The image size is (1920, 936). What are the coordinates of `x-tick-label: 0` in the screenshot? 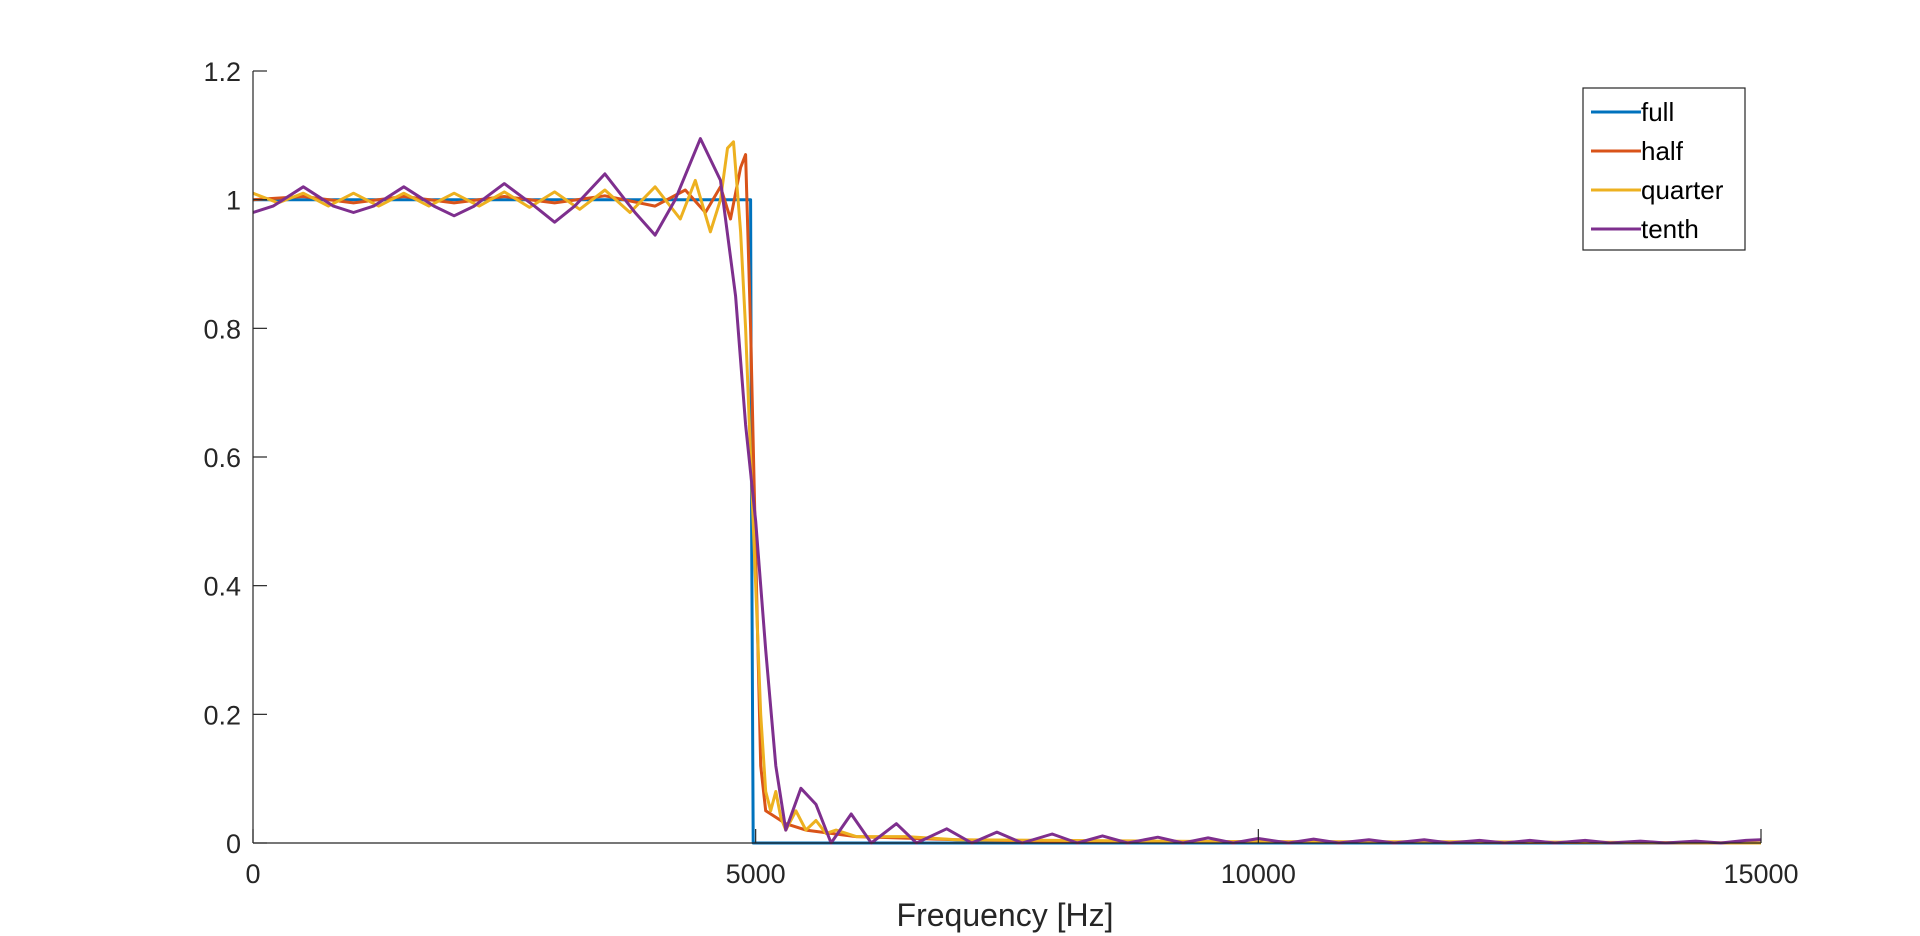 It's located at (252, 874).